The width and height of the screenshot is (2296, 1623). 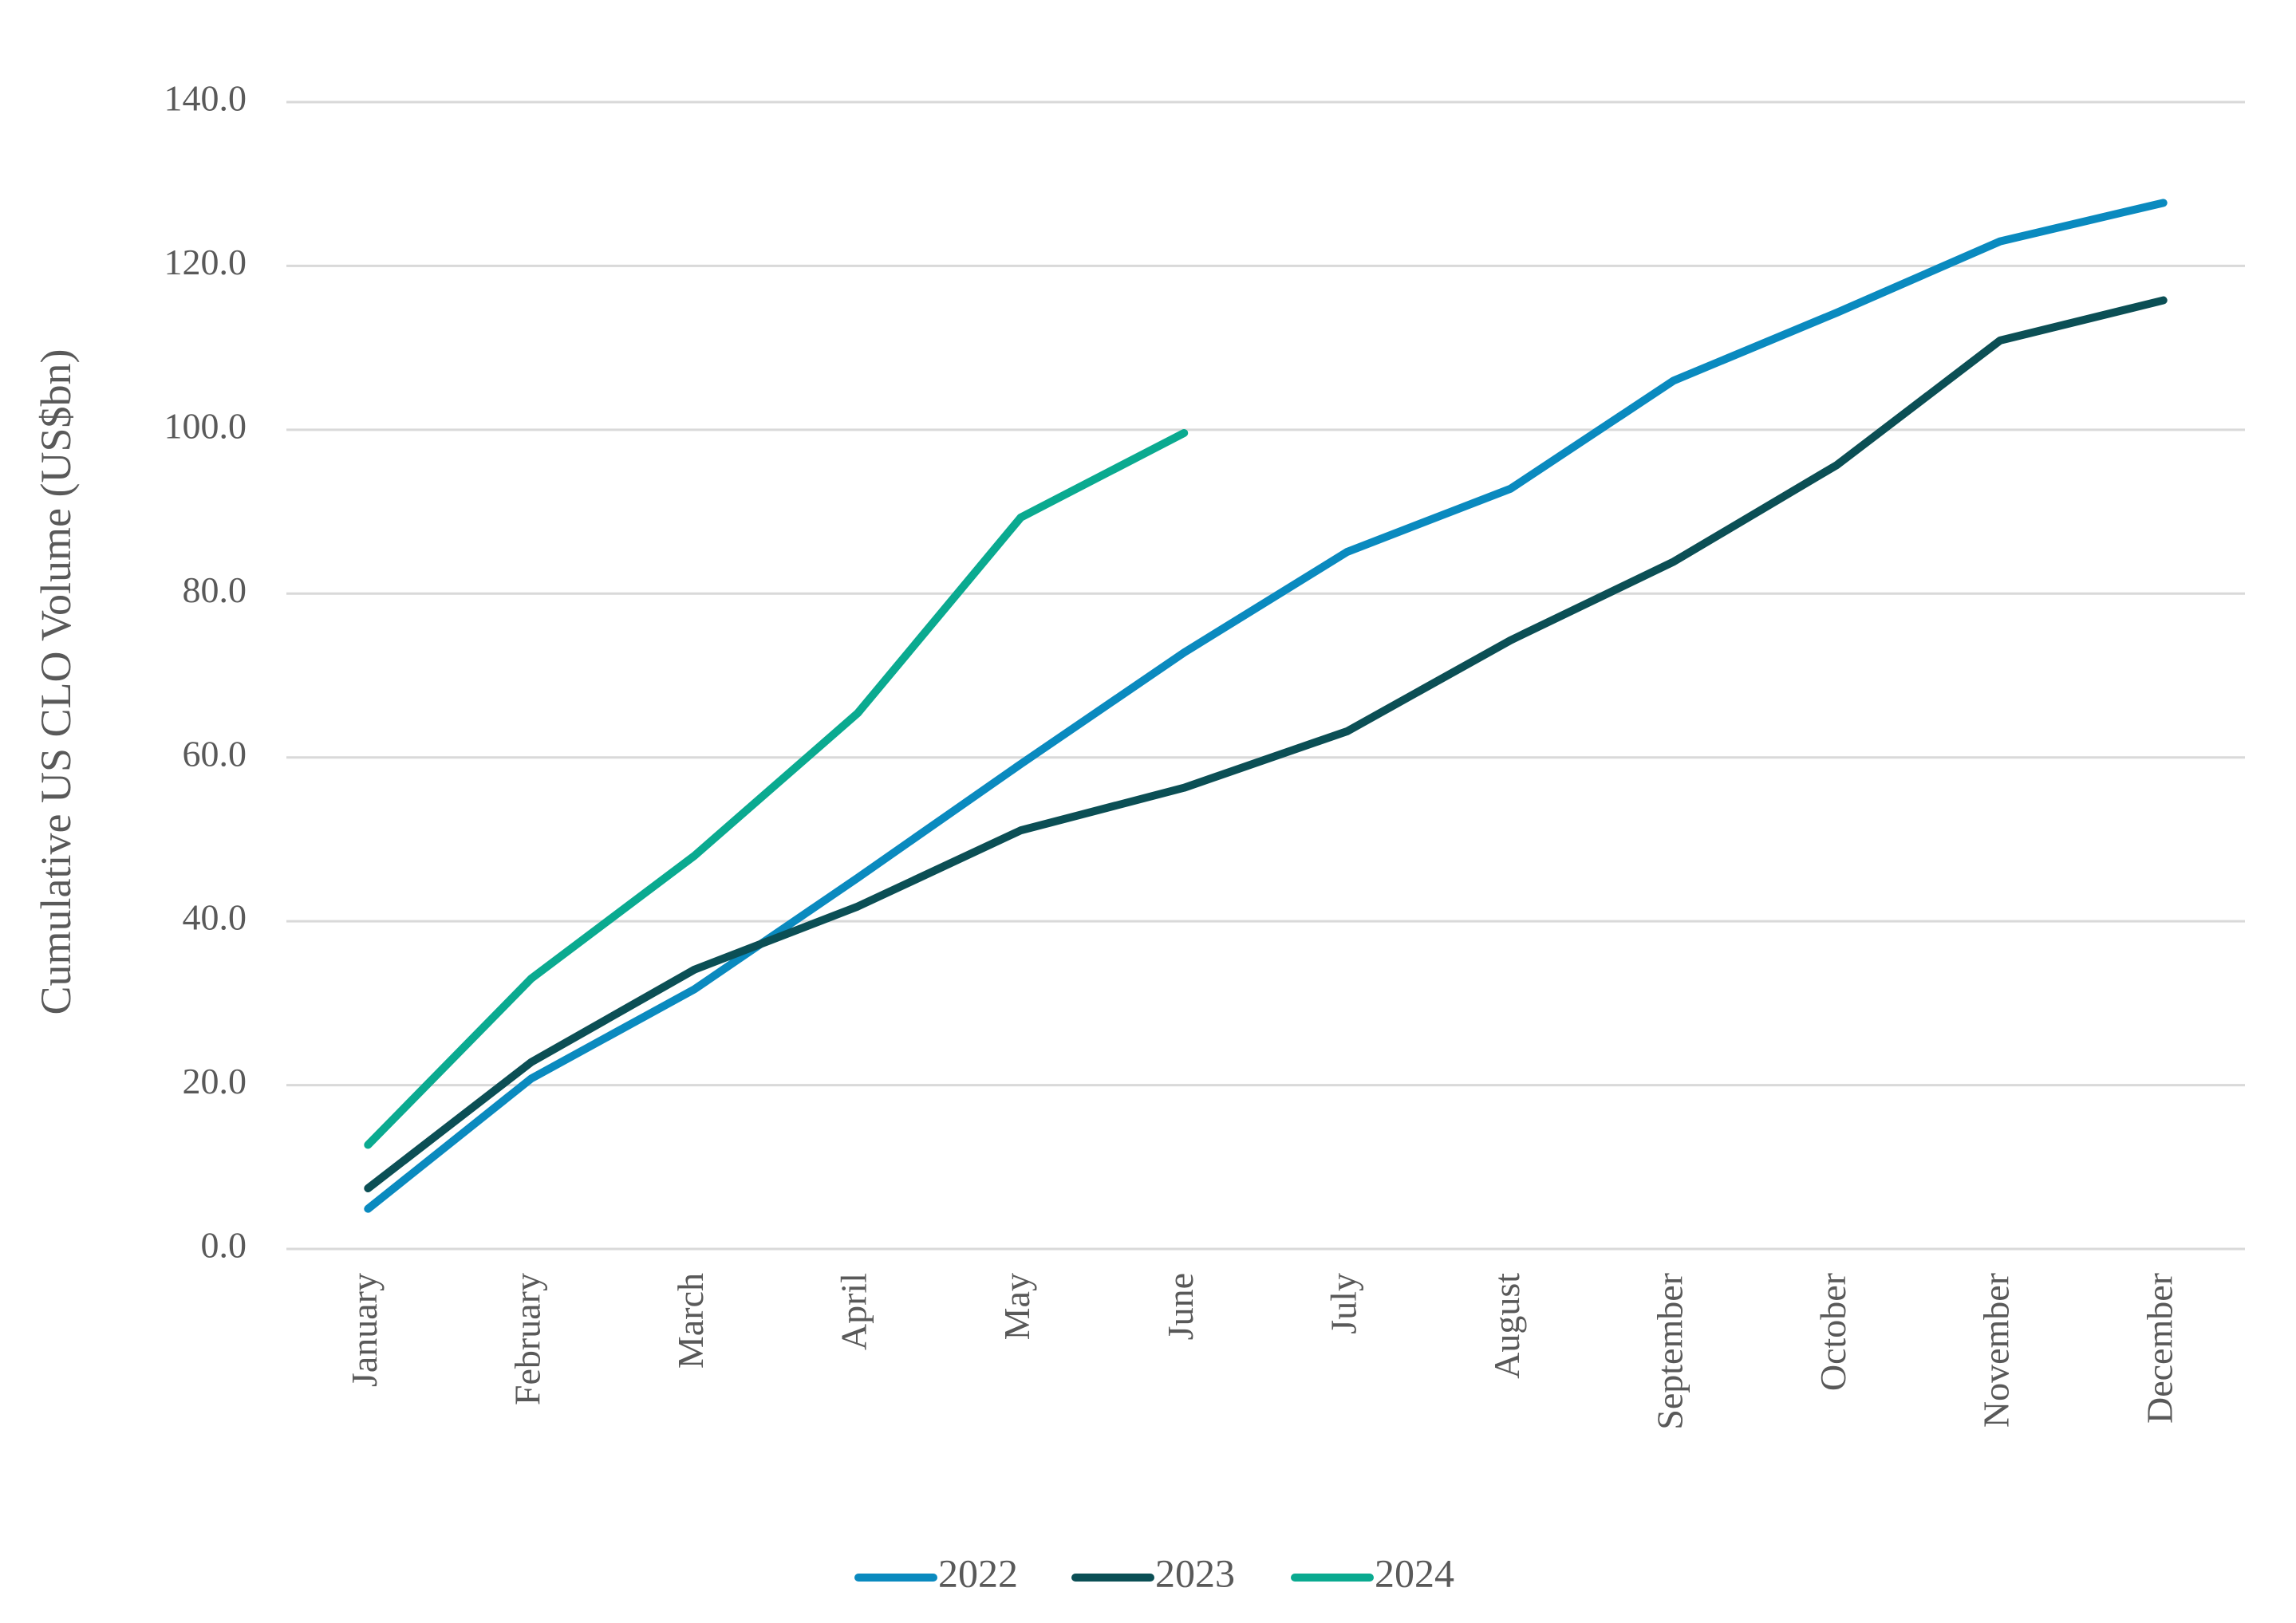 What do you see at coordinates (206, 425) in the screenshot?
I see `y-tick-label: 100.0` at bounding box center [206, 425].